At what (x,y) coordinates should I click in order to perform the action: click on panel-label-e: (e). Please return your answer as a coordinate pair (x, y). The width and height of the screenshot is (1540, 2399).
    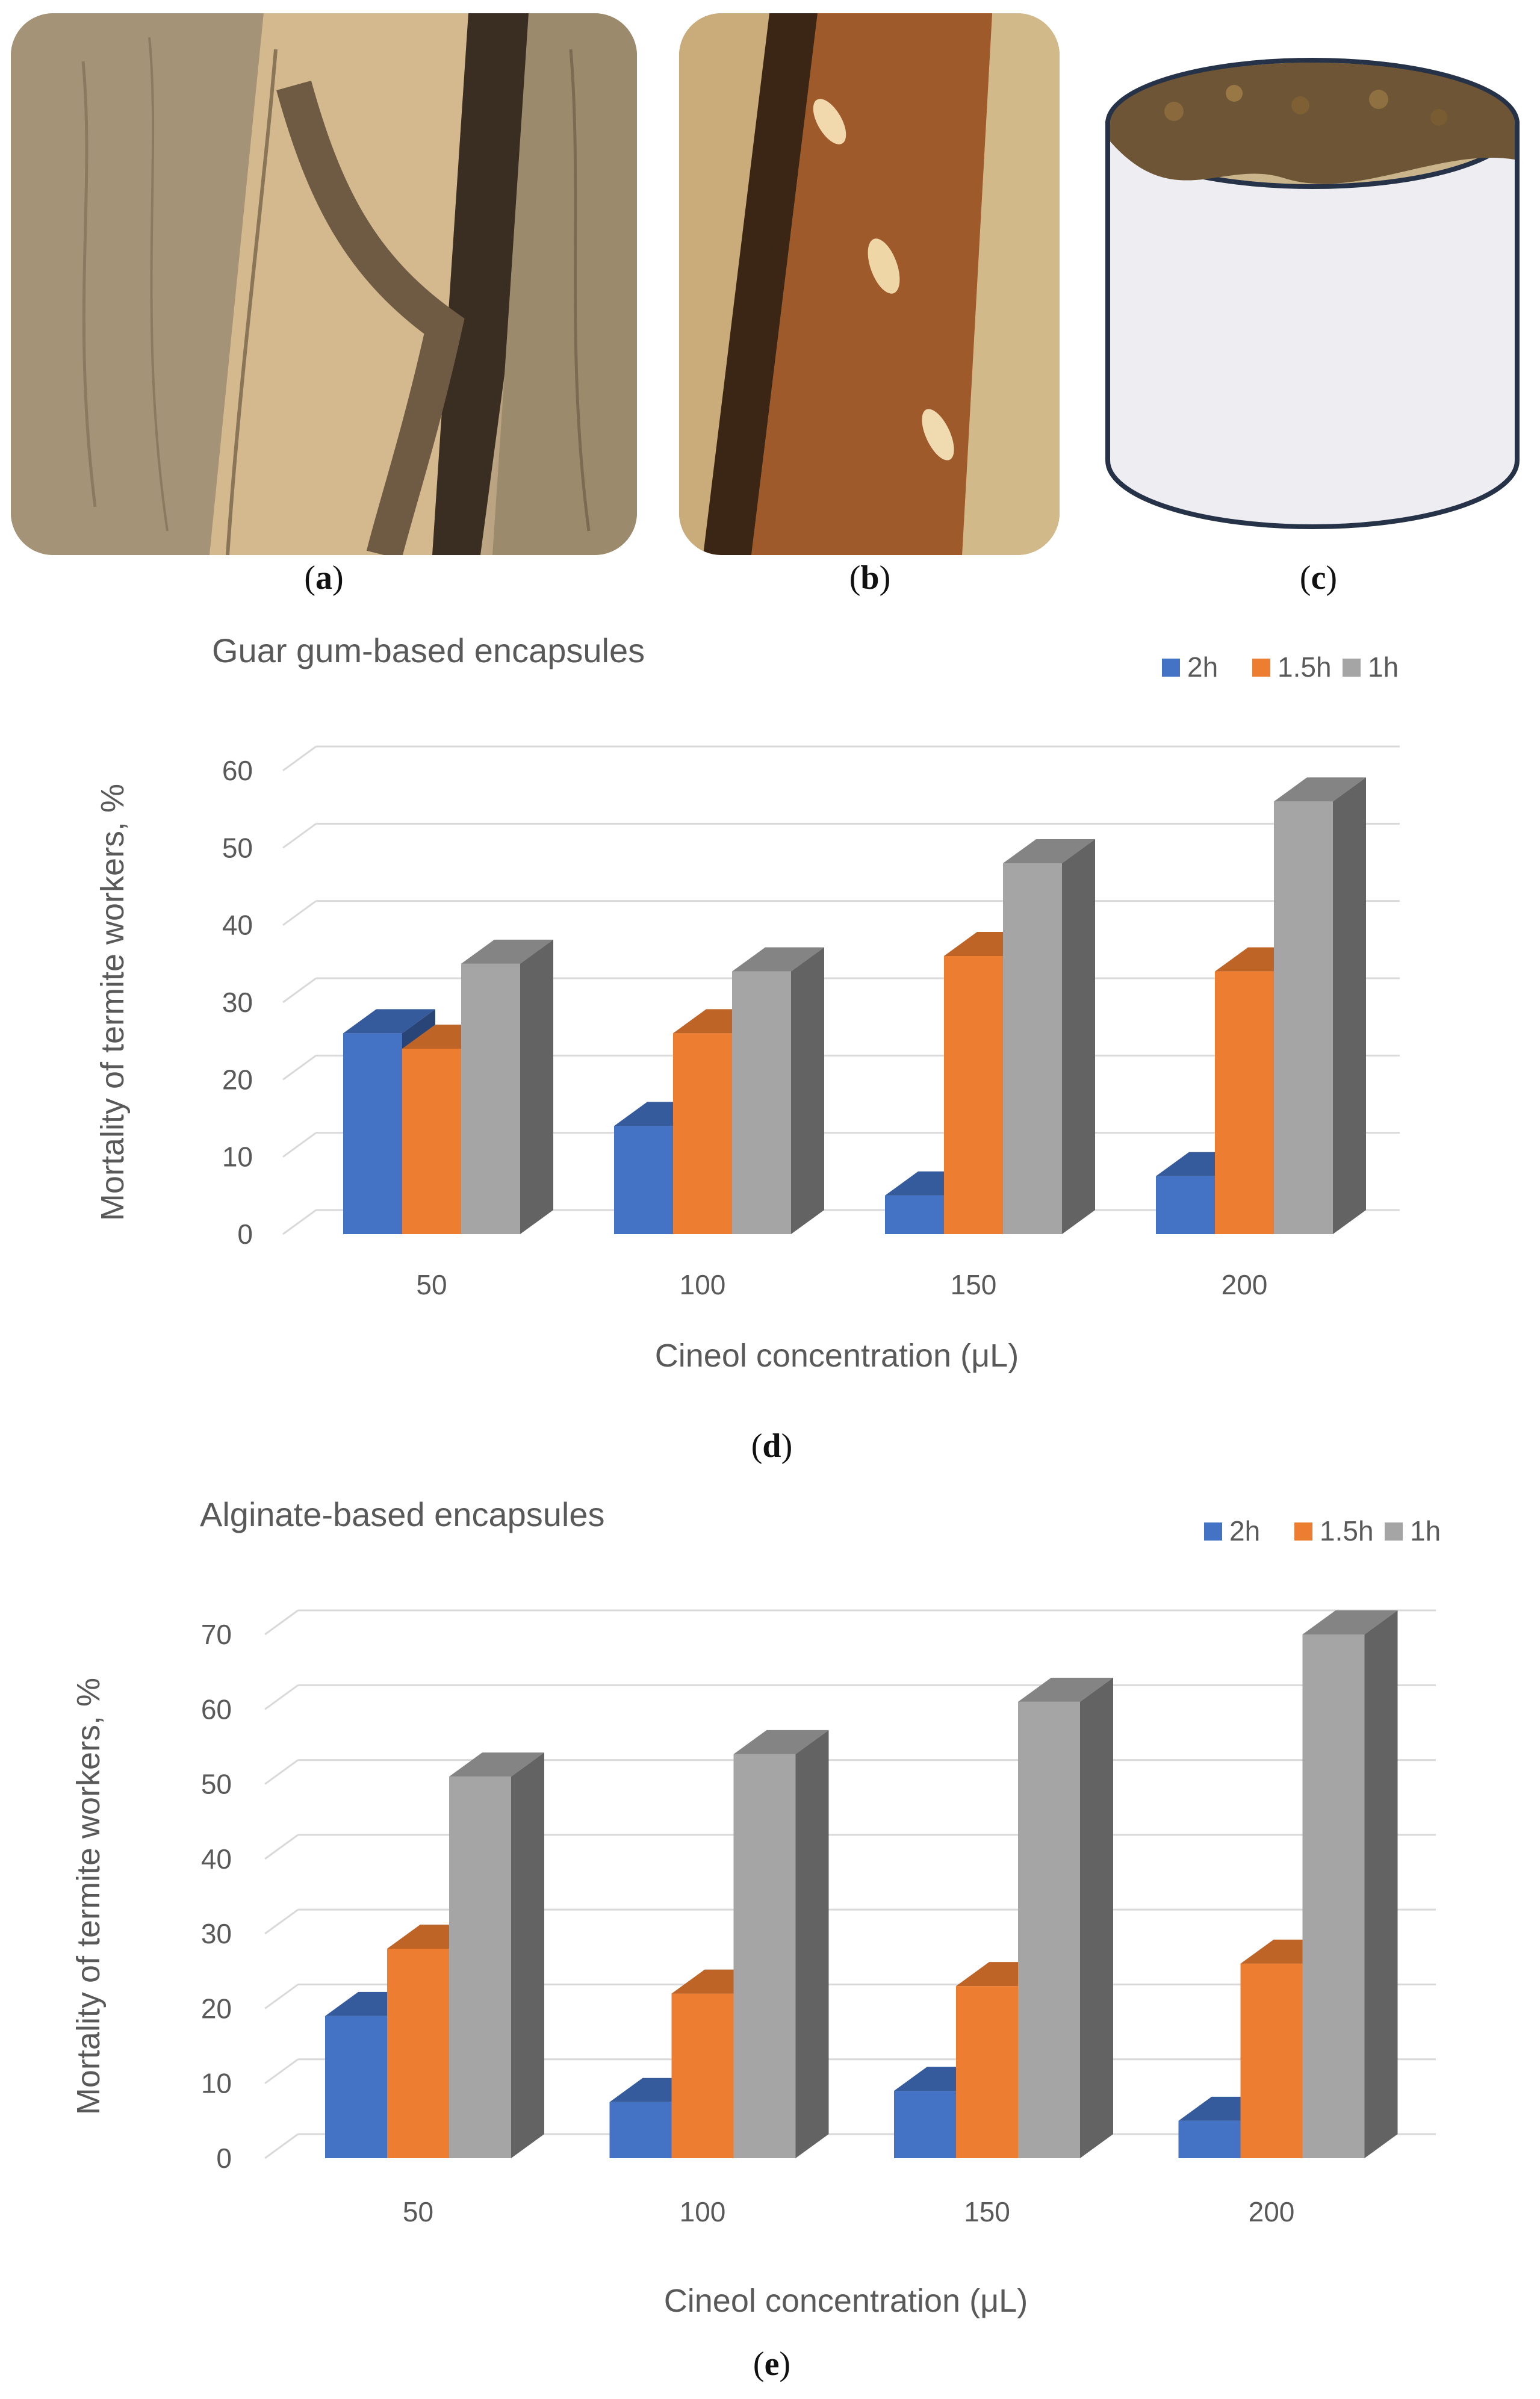
    Looking at the image, I should click on (772, 2364).